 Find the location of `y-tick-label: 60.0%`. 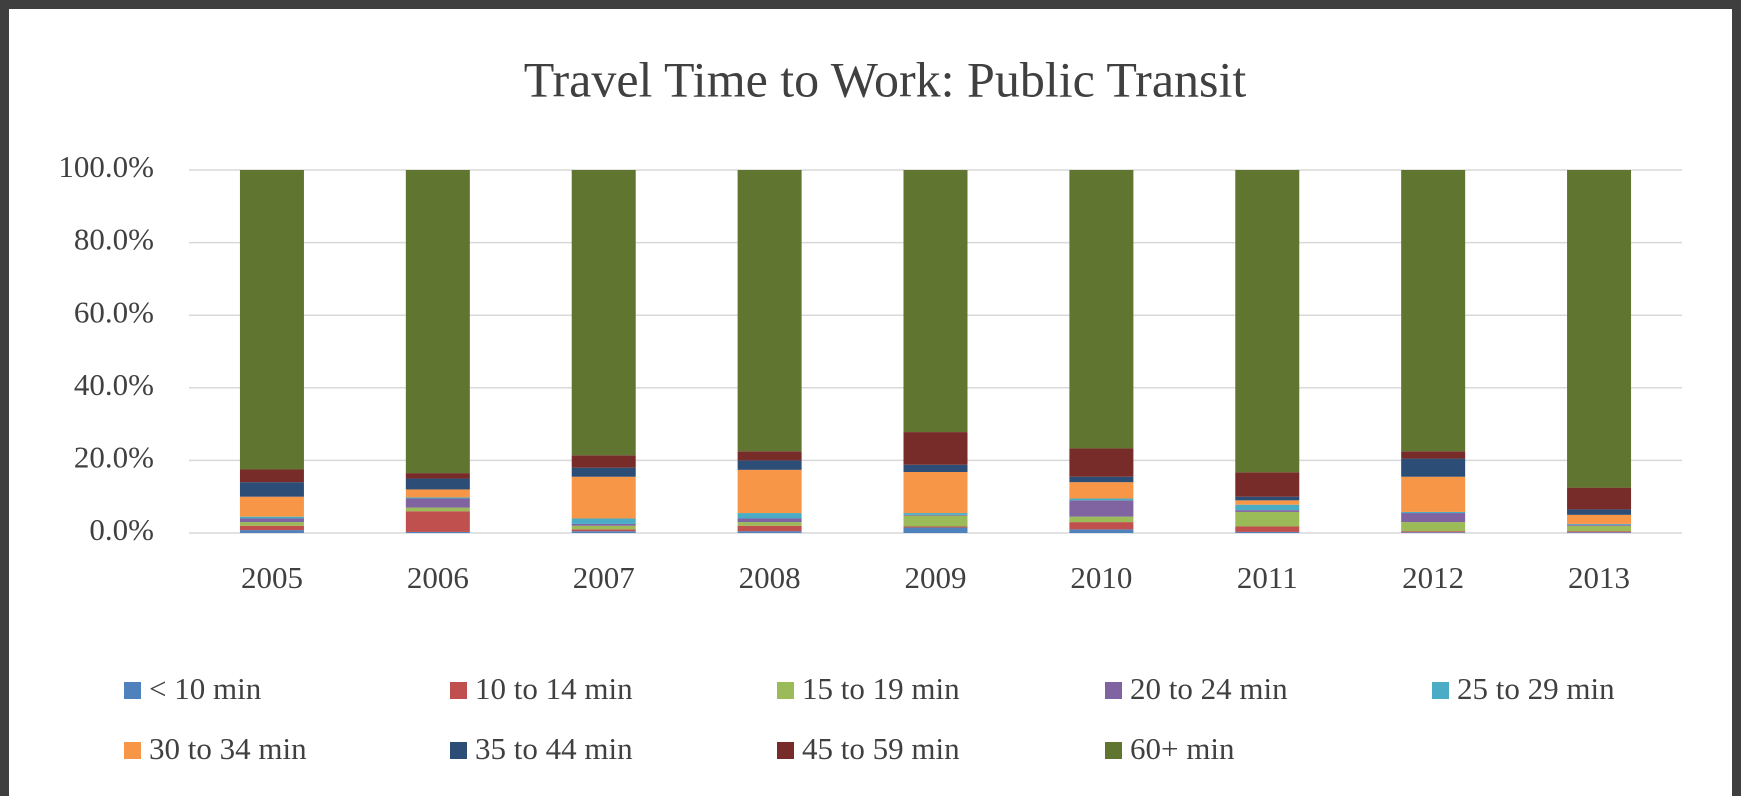

y-tick-label: 60.0% is located at coordinates (114, 311).